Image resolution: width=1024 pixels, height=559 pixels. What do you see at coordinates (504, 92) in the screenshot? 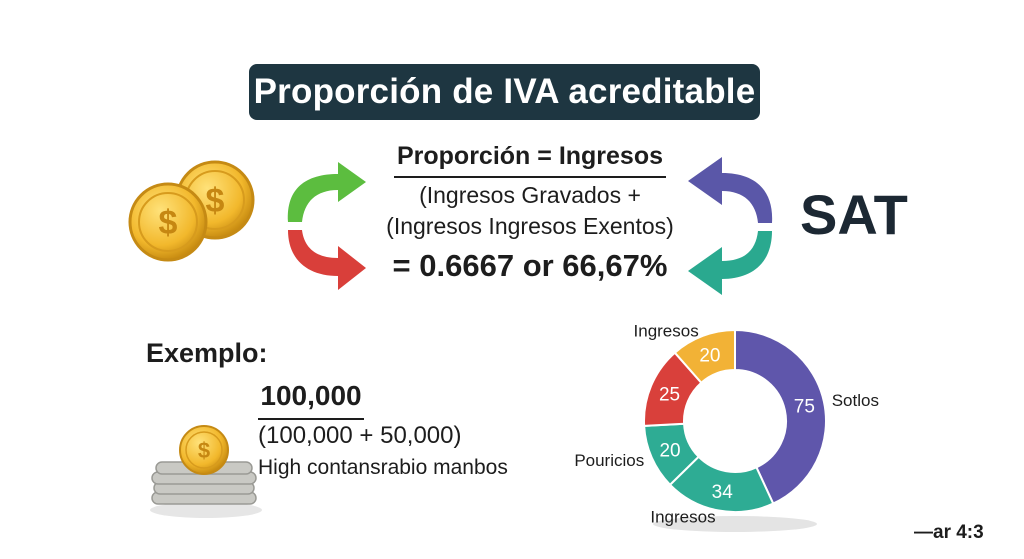
I see `page-title: Proporción de IVA acreditable` at bounding box center [504, 92].